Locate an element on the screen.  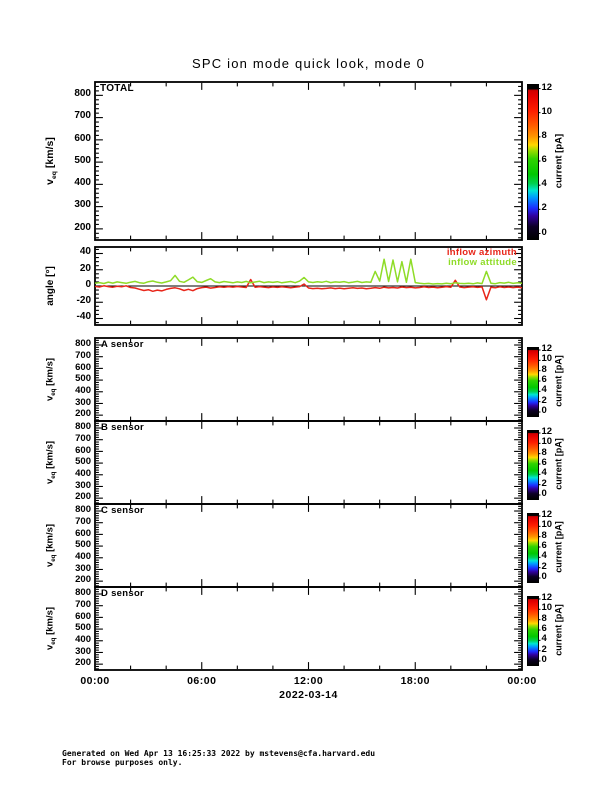
y-tick-label-total: 300 is located at coordinates (82, 205).